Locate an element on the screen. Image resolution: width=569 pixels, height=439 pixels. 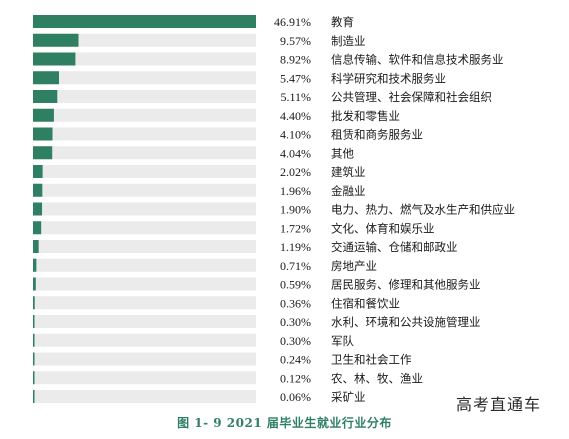
bar-row: 0.24% 卫生和社会工作 is located at coordinates (222, 359).